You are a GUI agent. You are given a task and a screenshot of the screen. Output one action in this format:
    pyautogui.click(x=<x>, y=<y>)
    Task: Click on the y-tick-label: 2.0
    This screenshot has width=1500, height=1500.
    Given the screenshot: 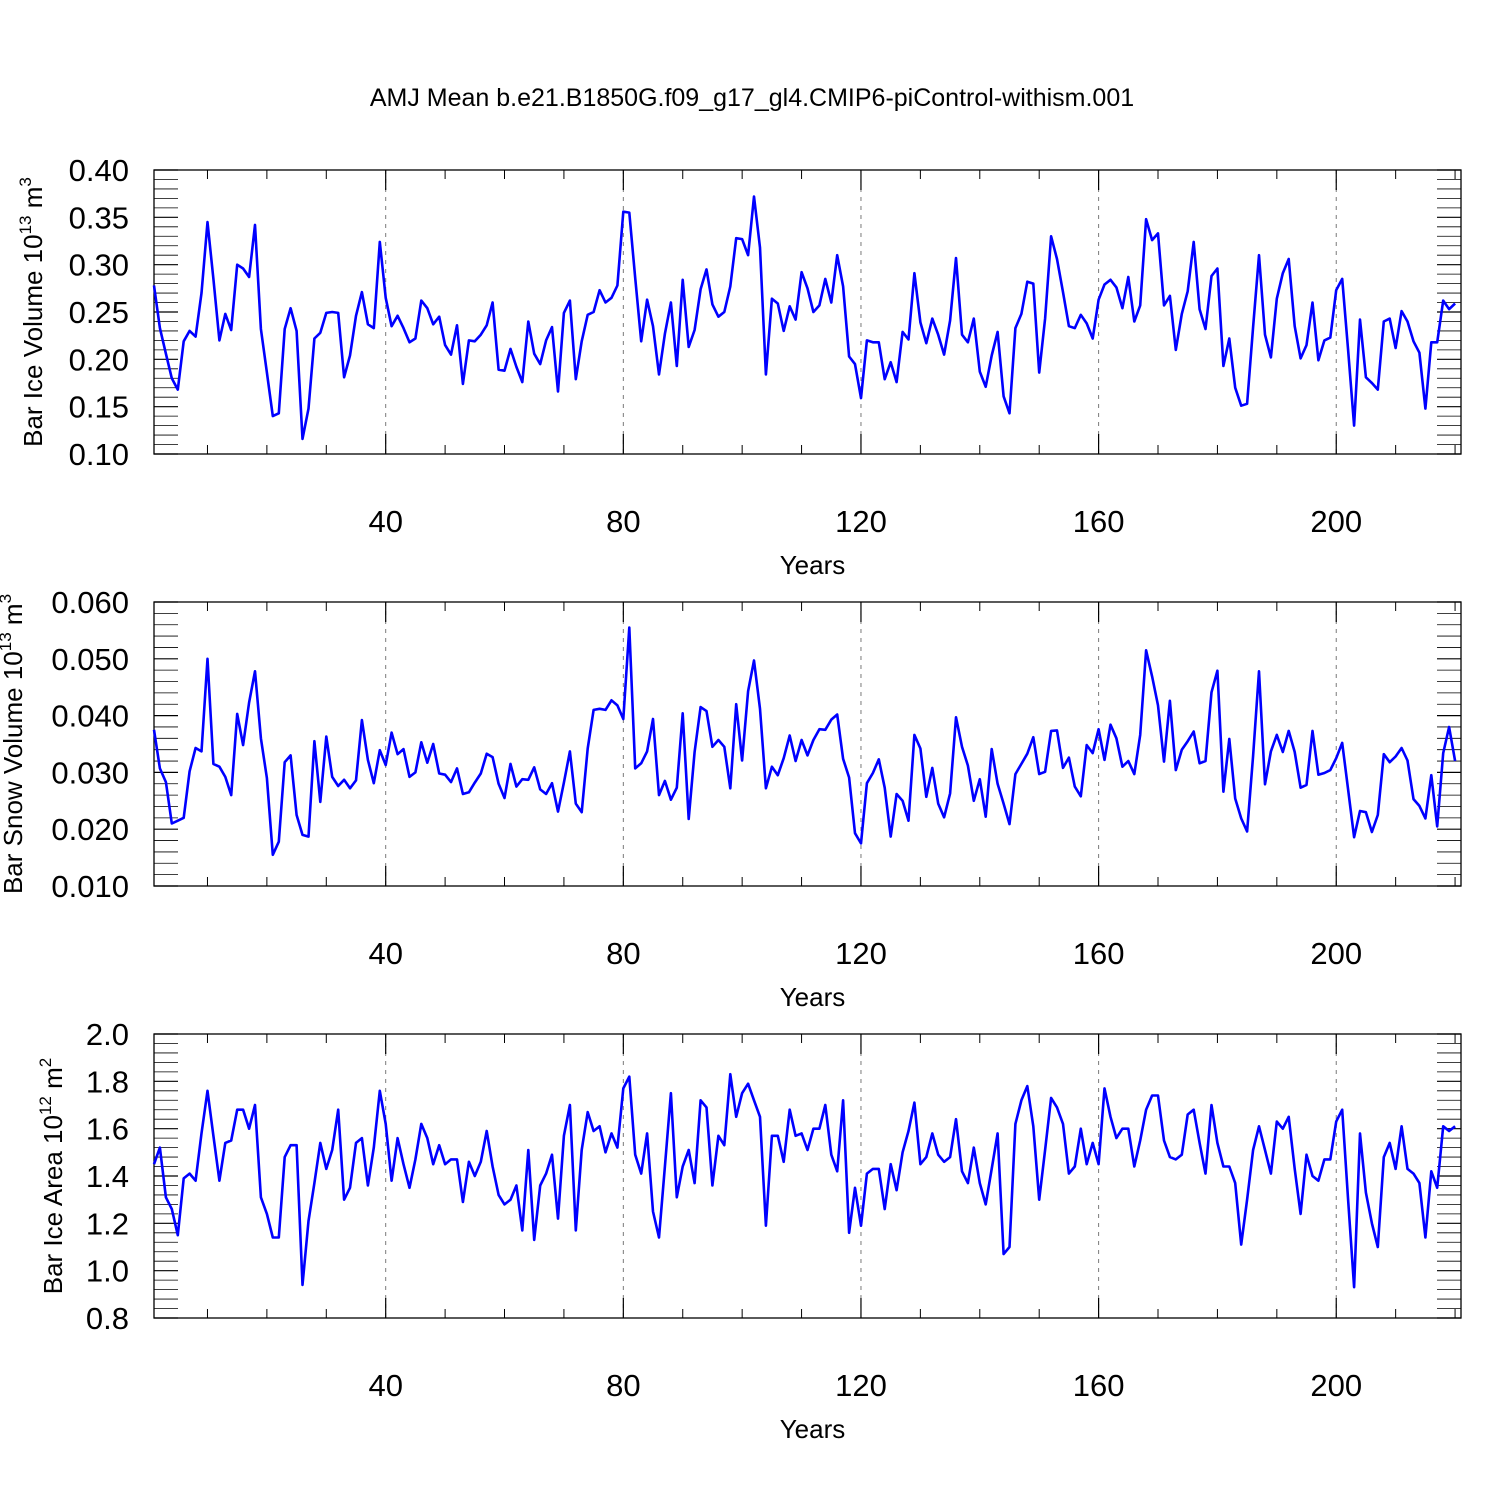 What is the action you would take?
    pyautogui.click(x=107, y=1034)
    